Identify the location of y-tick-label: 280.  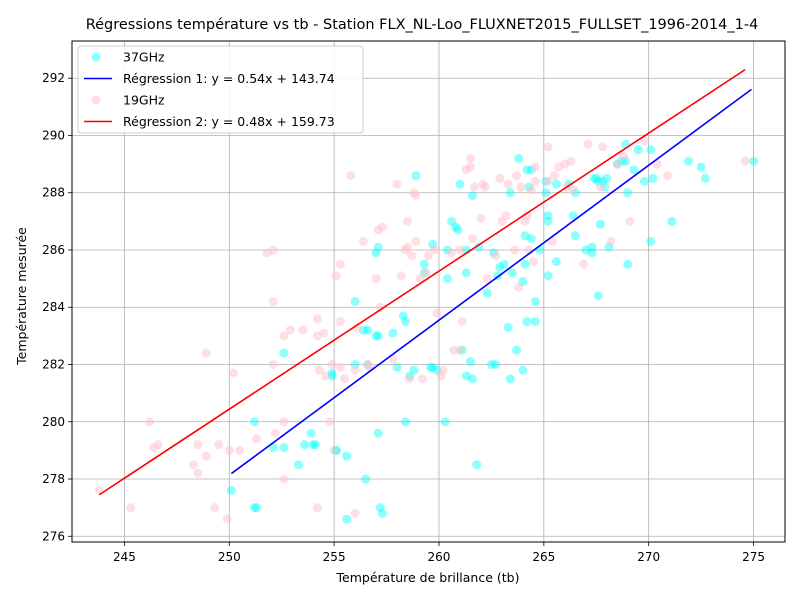
(53, 422).